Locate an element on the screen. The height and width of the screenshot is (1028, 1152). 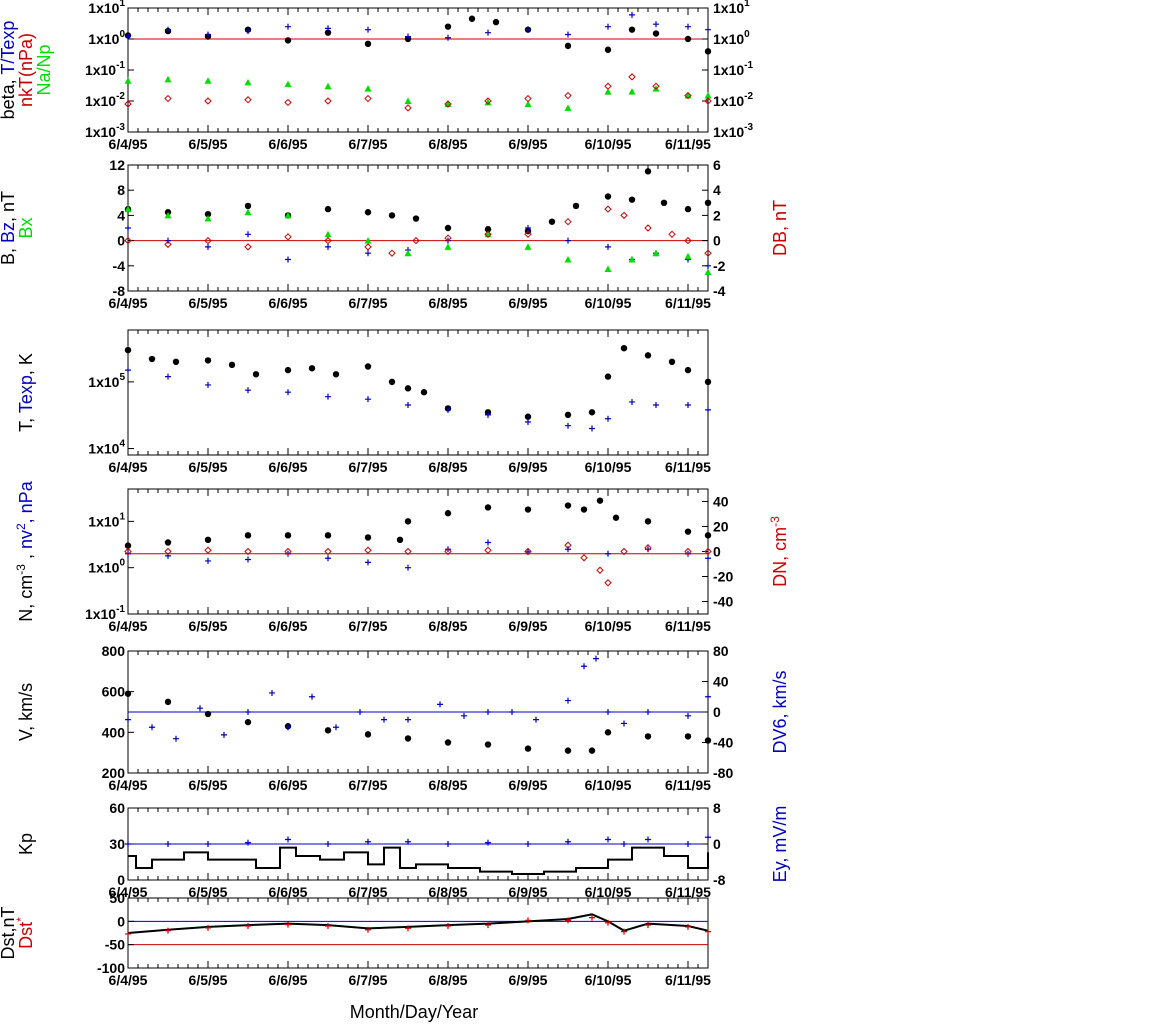
y-right-tick-label: 40 is located at coordinates (721, 502).